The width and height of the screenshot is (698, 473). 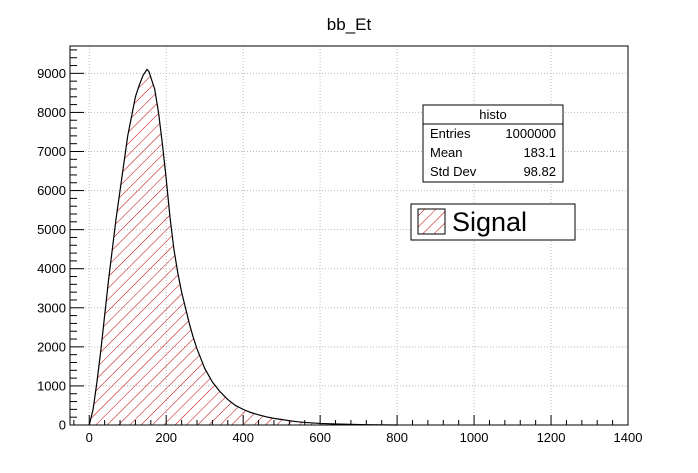 I want to click on stats-box-frame, so click(x=493, y=143).